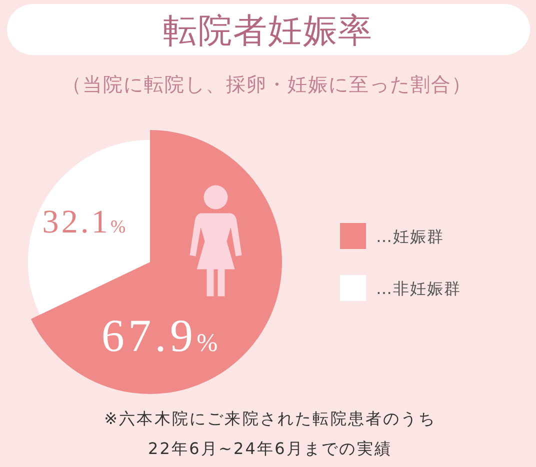 The width and height of the screenshot is (536, 467). Describe the element at coordinates (270, 418) in the screenshot. I see `text: ※六本木院にご来院された転院患者のうち` at that location.